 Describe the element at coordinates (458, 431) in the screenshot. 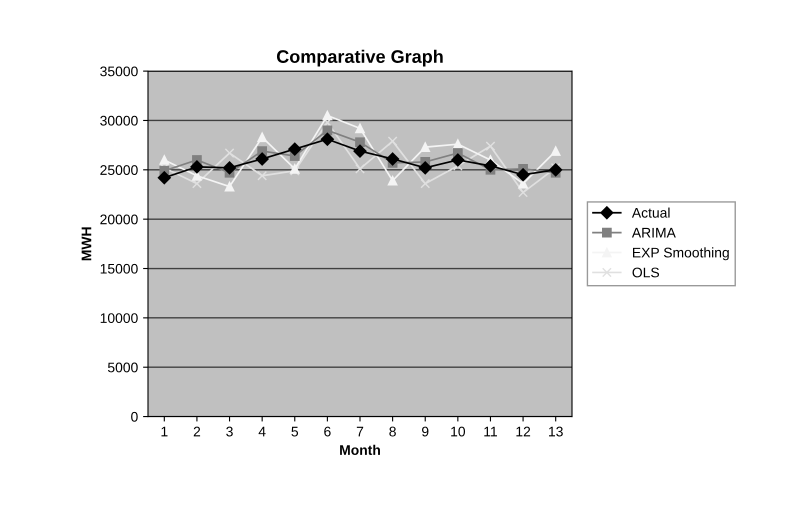

I see `x-tick-label: 10` at that location.